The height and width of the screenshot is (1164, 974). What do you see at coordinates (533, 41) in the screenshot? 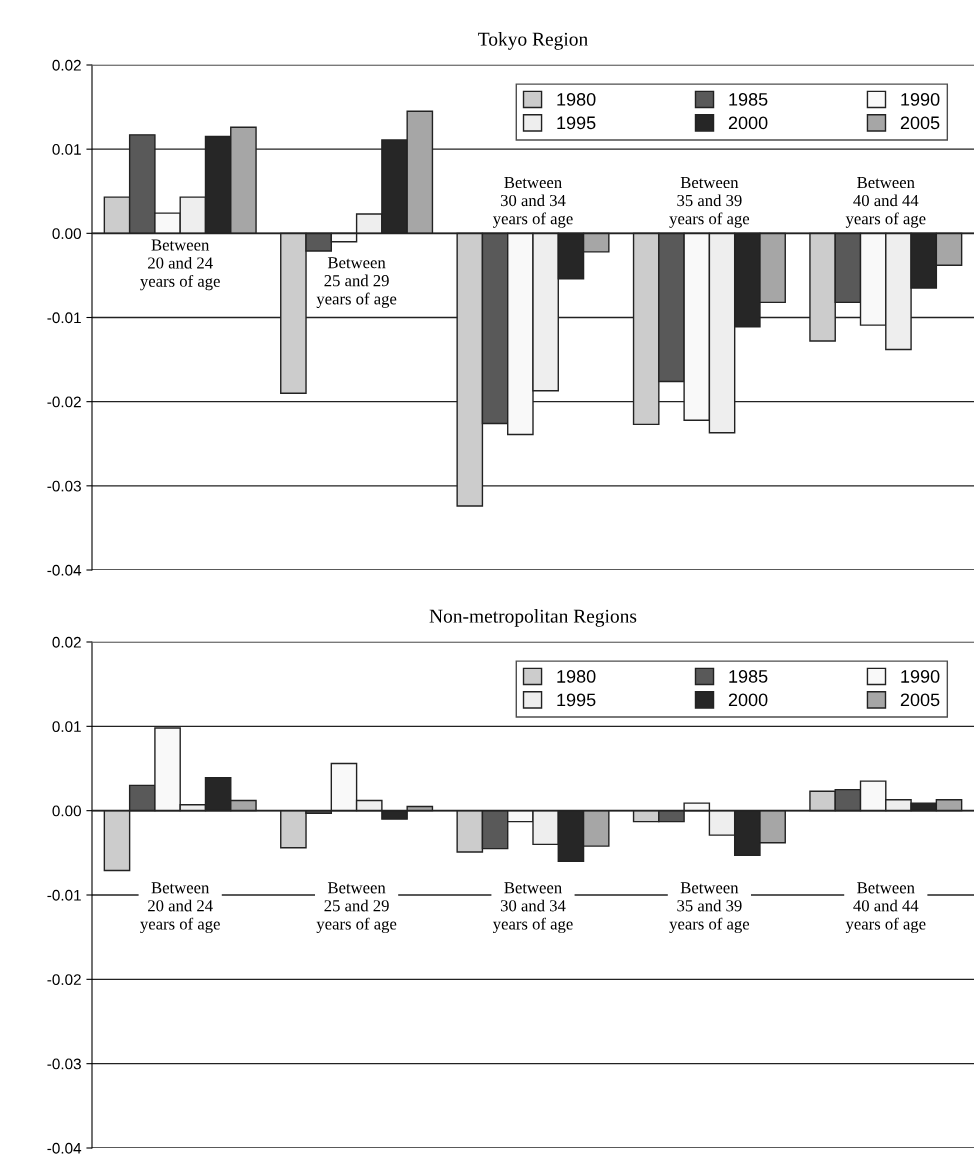
I see `chart-title: Tokyo Region` at bounding box center [533, 41].